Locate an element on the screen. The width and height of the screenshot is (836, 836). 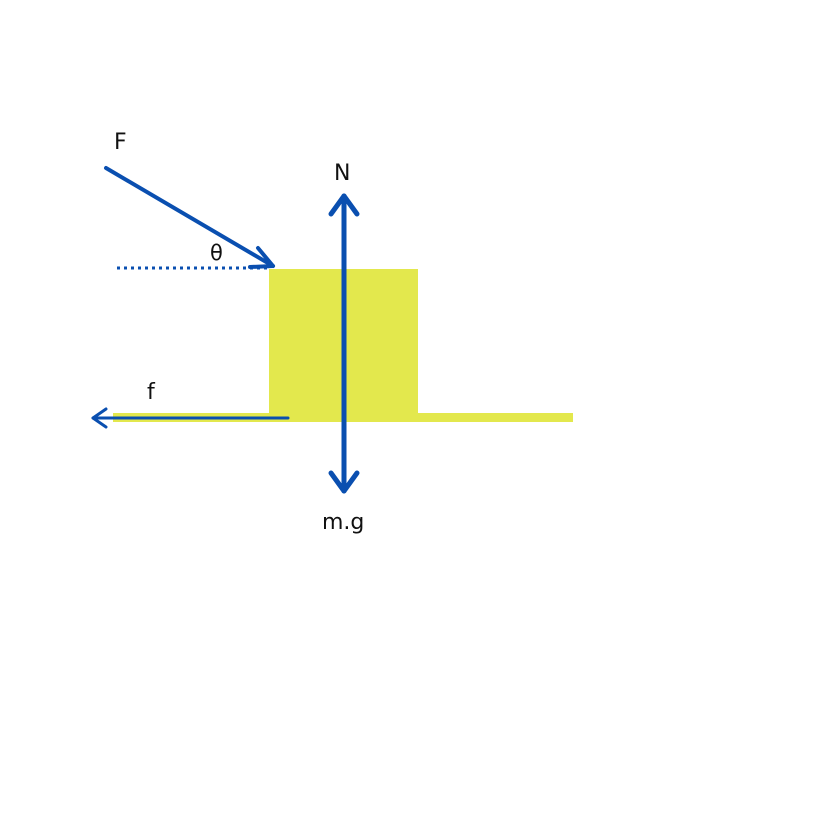
normal-force-arrow is located at coordinates (344, 269).